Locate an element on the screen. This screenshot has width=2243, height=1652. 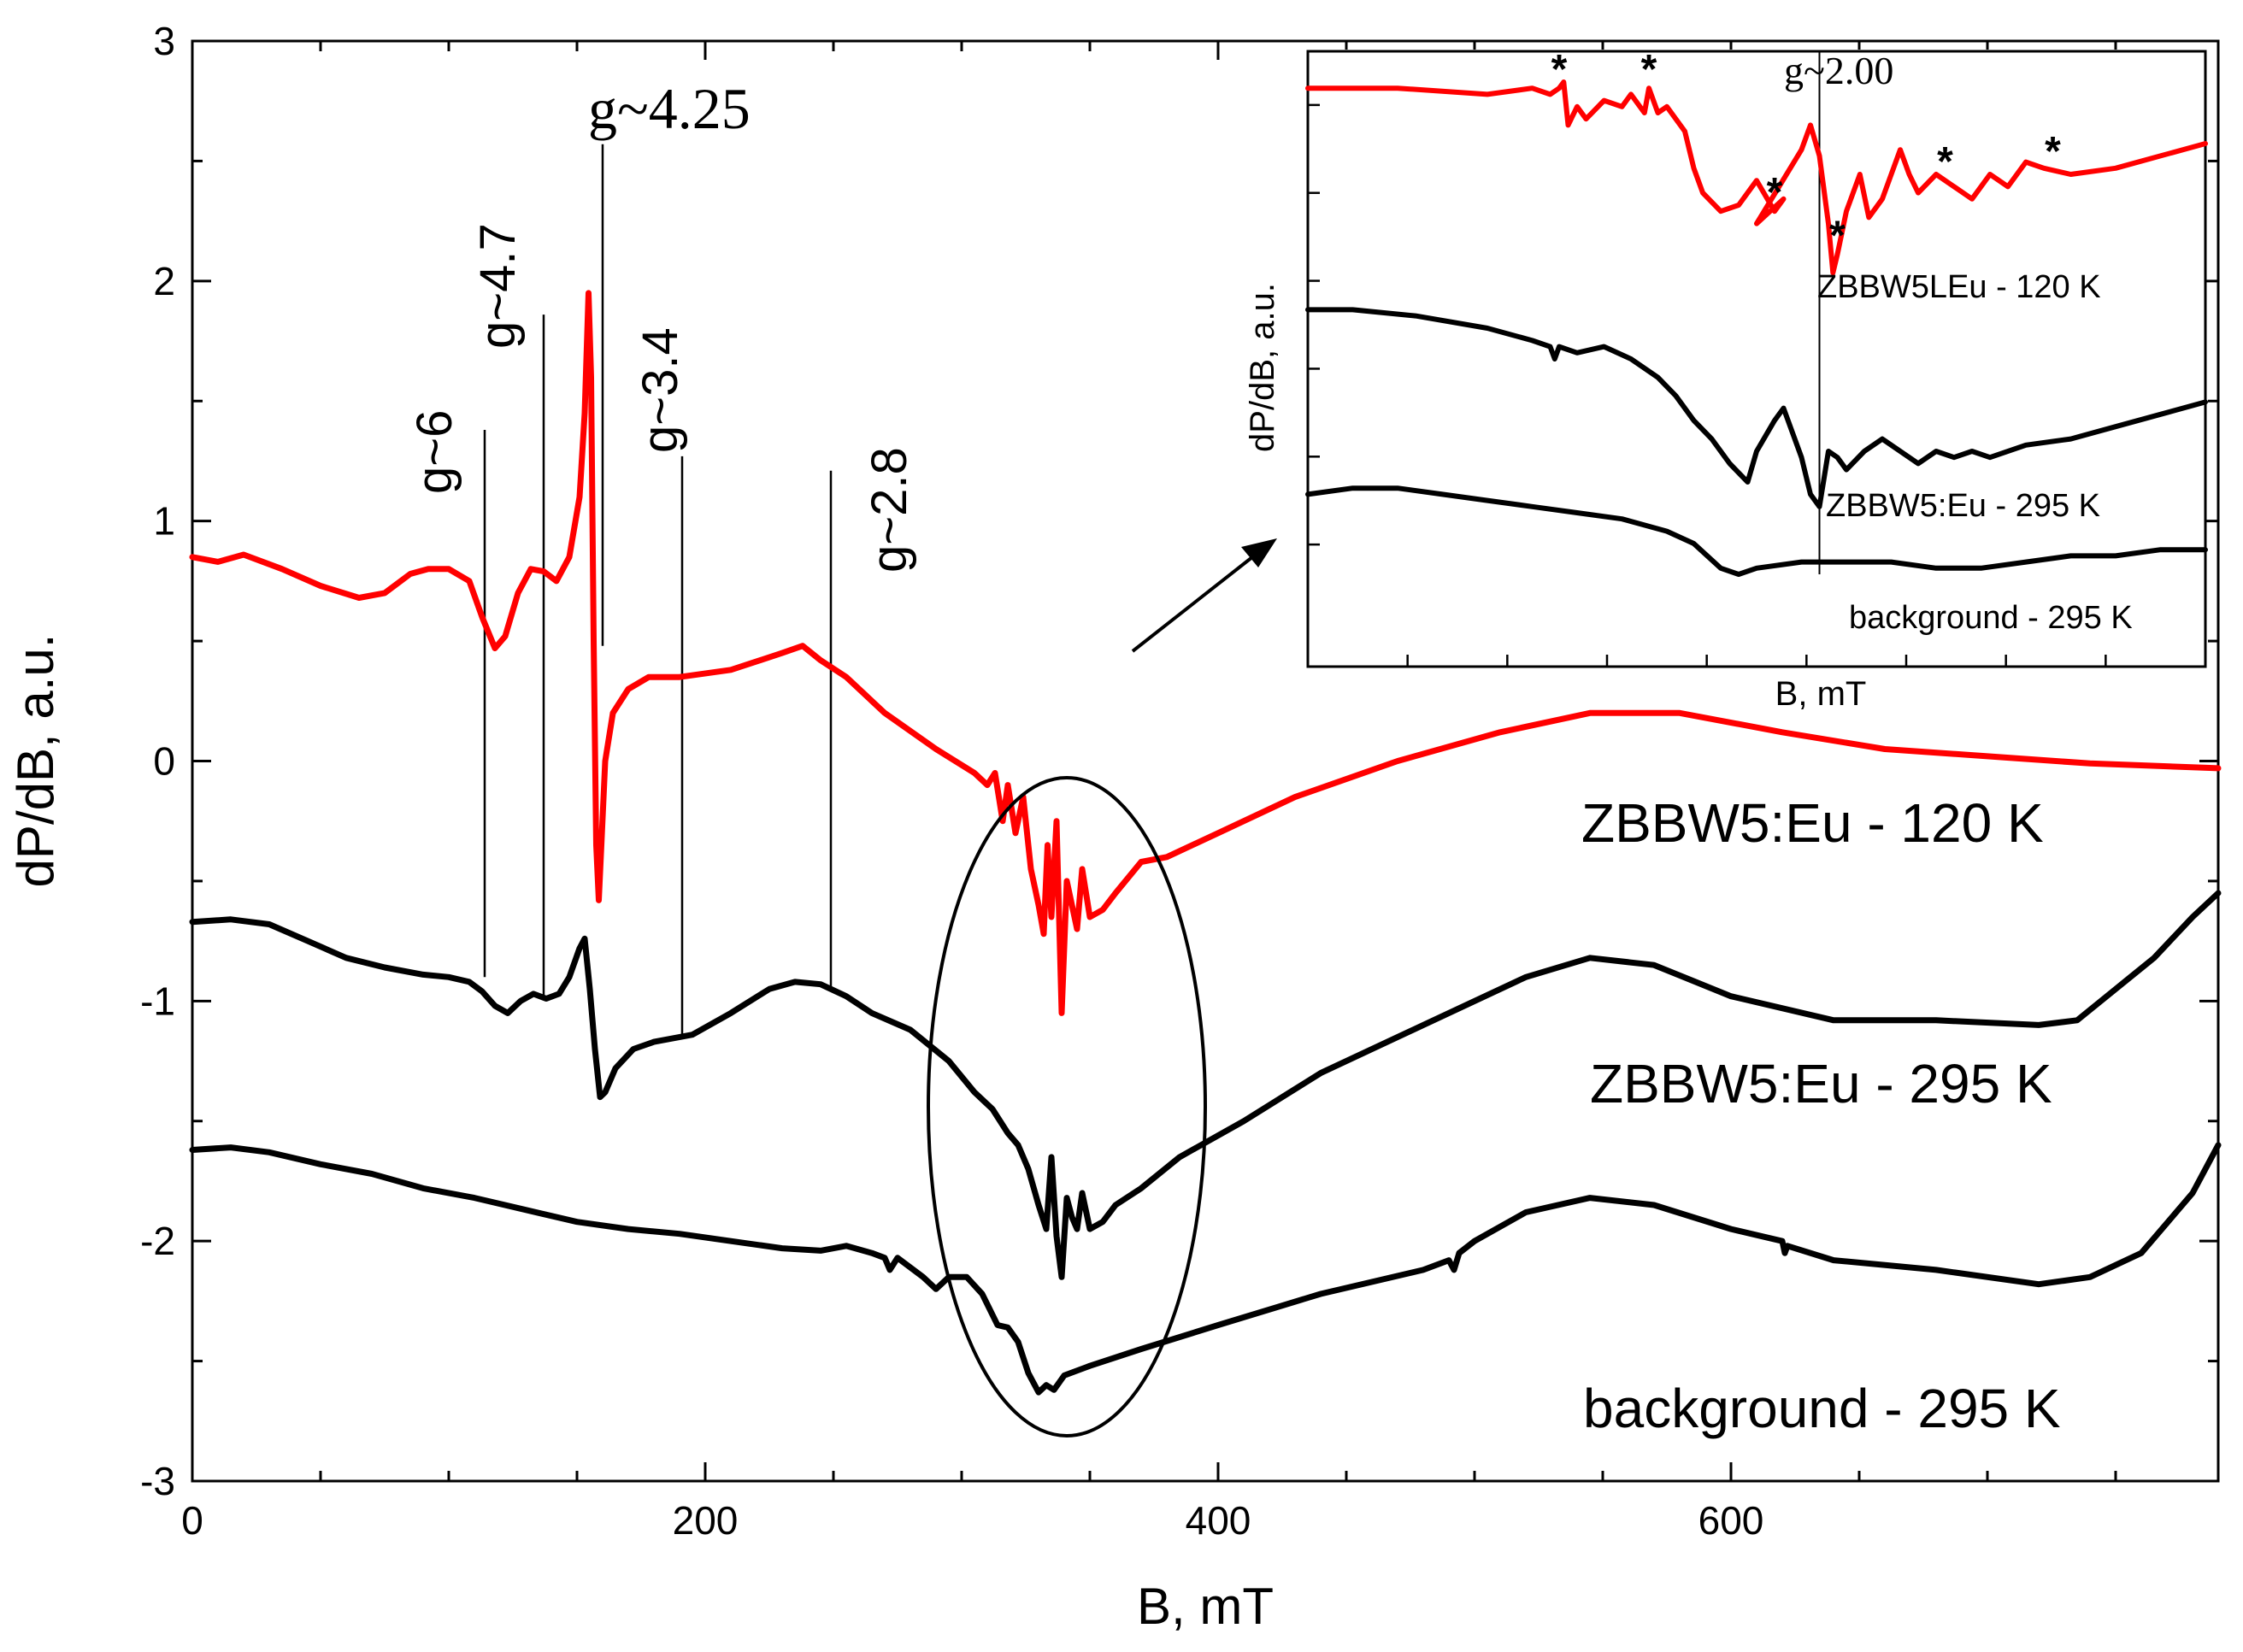
annotation-g2-8: g~2.8 is located at coordinates (889, 510).